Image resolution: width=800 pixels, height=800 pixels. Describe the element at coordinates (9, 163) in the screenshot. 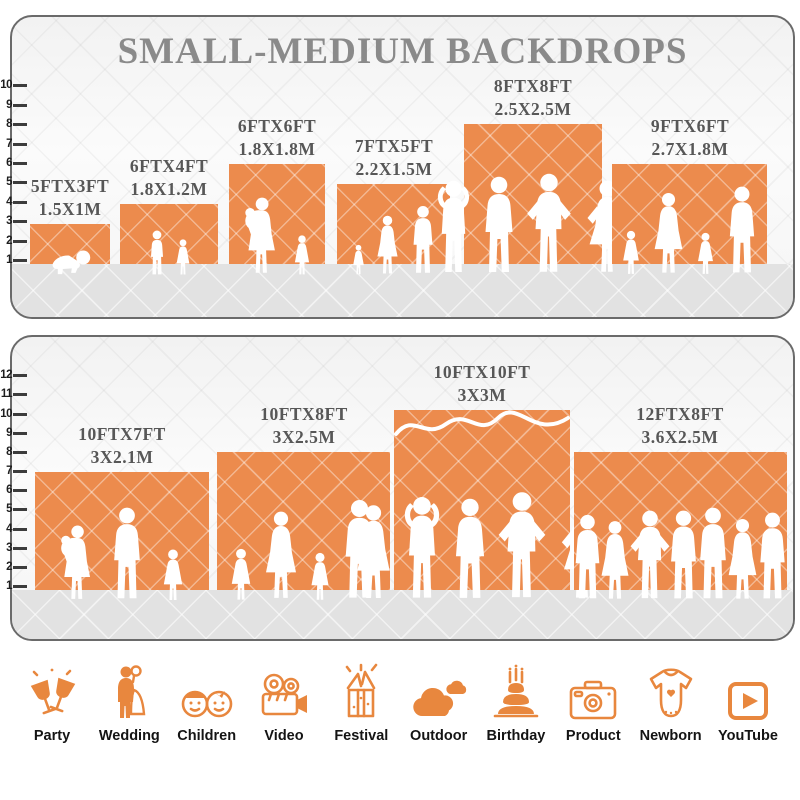

I see `ruler-number: 6` at that location.